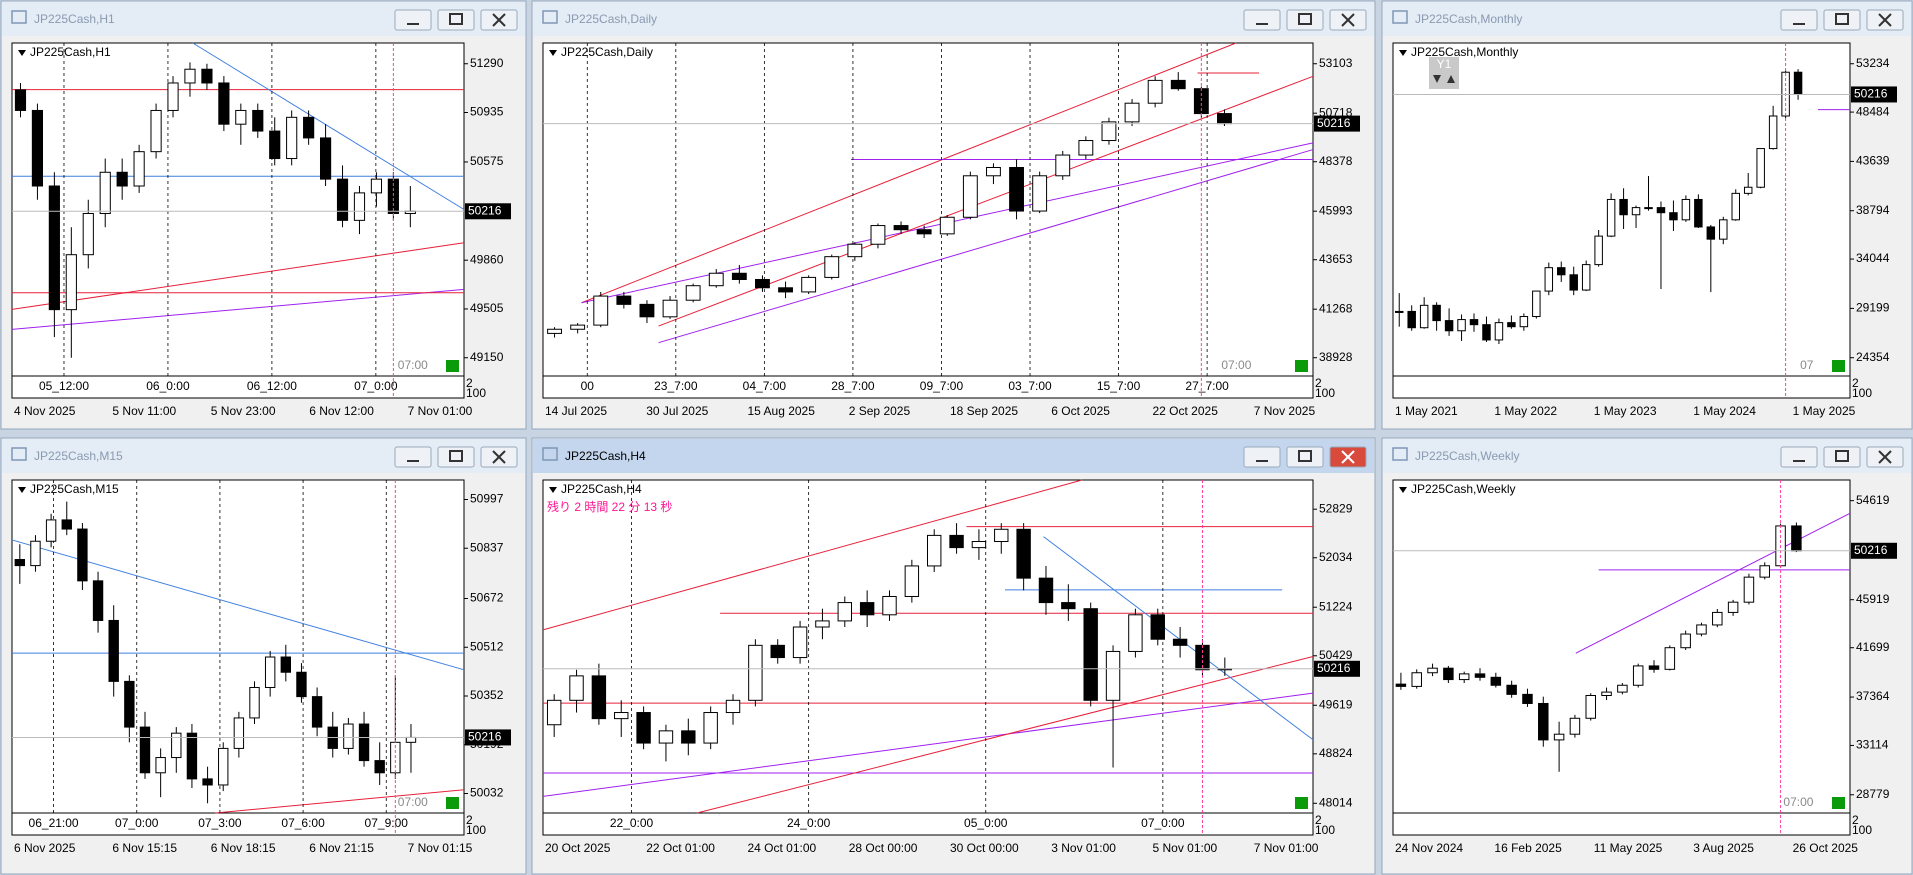 The width and height of the screenshot is (1913, 875). What do you see at coordinates (1873, 63) in the screenshot?
I see `y-tick-label: 53234` at bounding box center [1873, 63].